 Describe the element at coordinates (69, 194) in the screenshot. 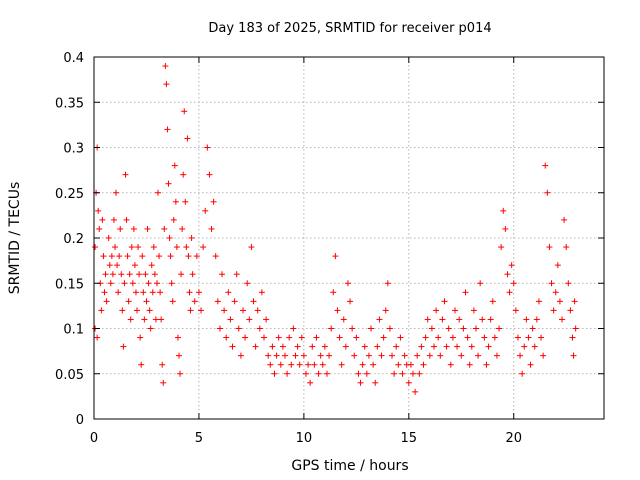

I see `y-tick-label: 0.25` at that location.